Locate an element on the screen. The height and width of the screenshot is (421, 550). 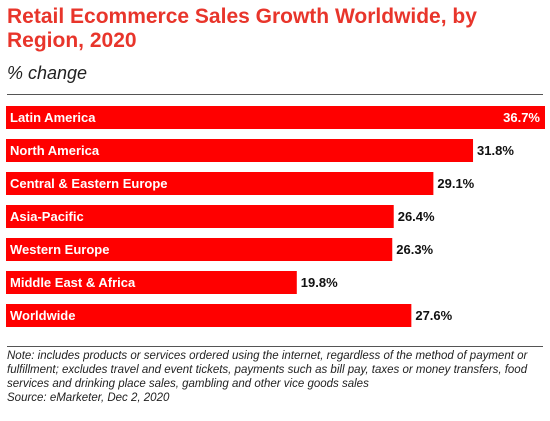
value-label: 27.6% is located at coordinates (433, 315).